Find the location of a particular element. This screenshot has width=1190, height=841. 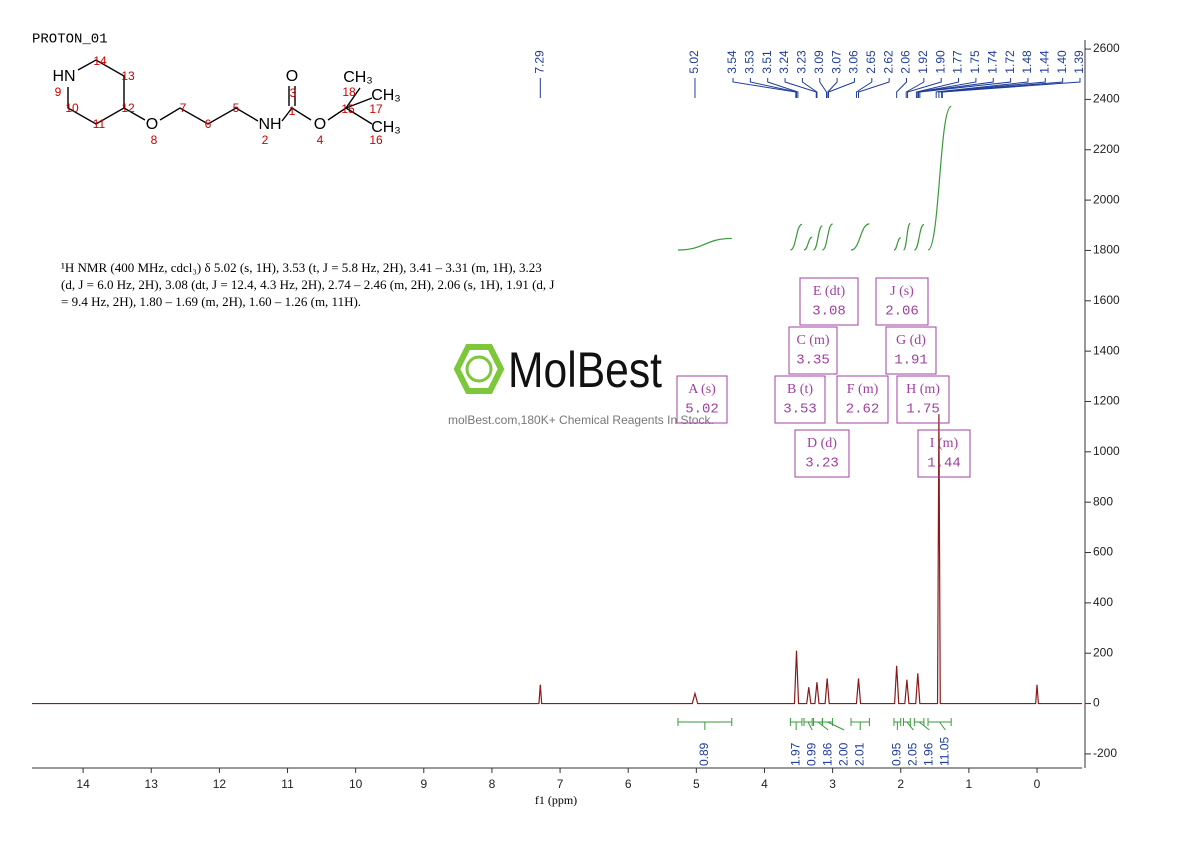

atom-number: 1 is located at coordinates (292, 111).